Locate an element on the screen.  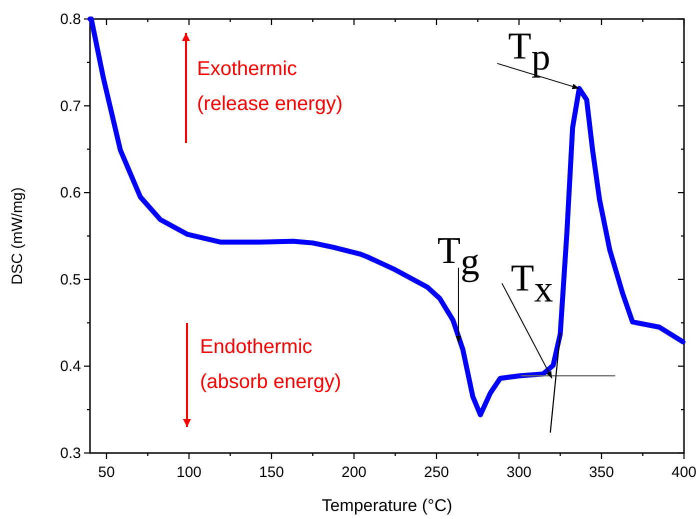
annotation: Endothermic (absorb energy) is located at coordinates (271, 364).